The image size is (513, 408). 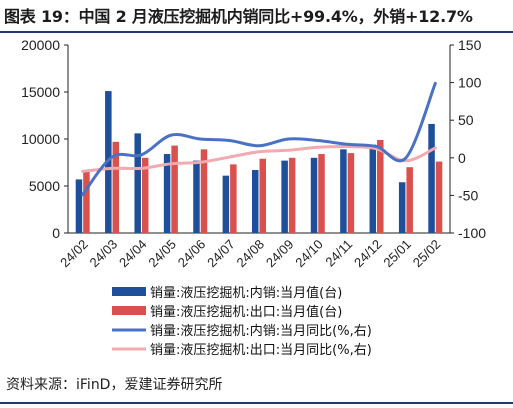 What do you see at coordinates (246, 293) in the screenshot?
I see `legend-label: 销量:液压挖掘机:内销:当月值(台)` at bounding box center [246, 293].